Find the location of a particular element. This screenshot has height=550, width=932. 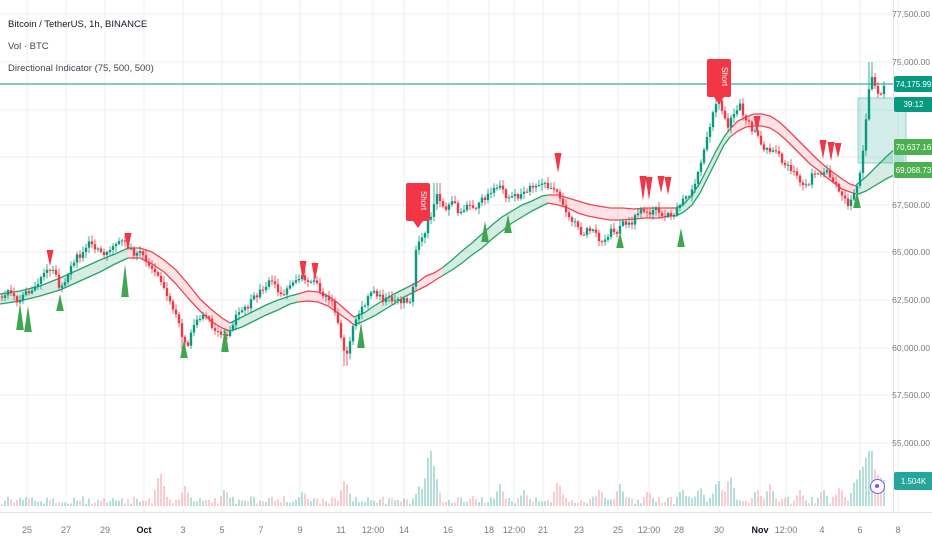

price-tick-label: 60,000.00 is located at coordinates (911, 348).